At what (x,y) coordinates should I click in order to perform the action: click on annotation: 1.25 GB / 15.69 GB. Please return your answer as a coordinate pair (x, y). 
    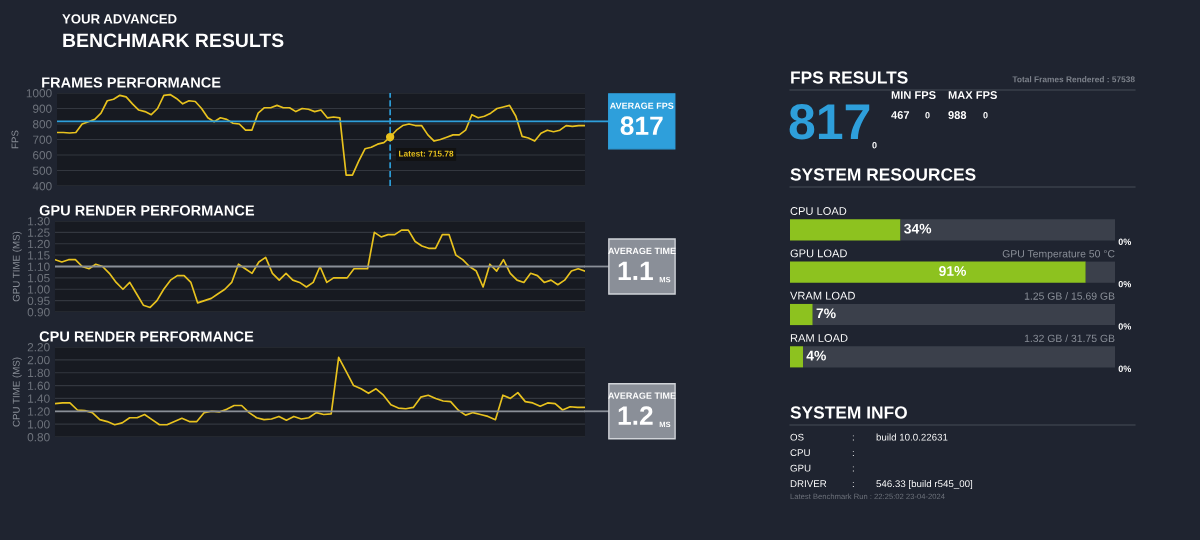
    Looking at the image, I should click on (1069, 296).